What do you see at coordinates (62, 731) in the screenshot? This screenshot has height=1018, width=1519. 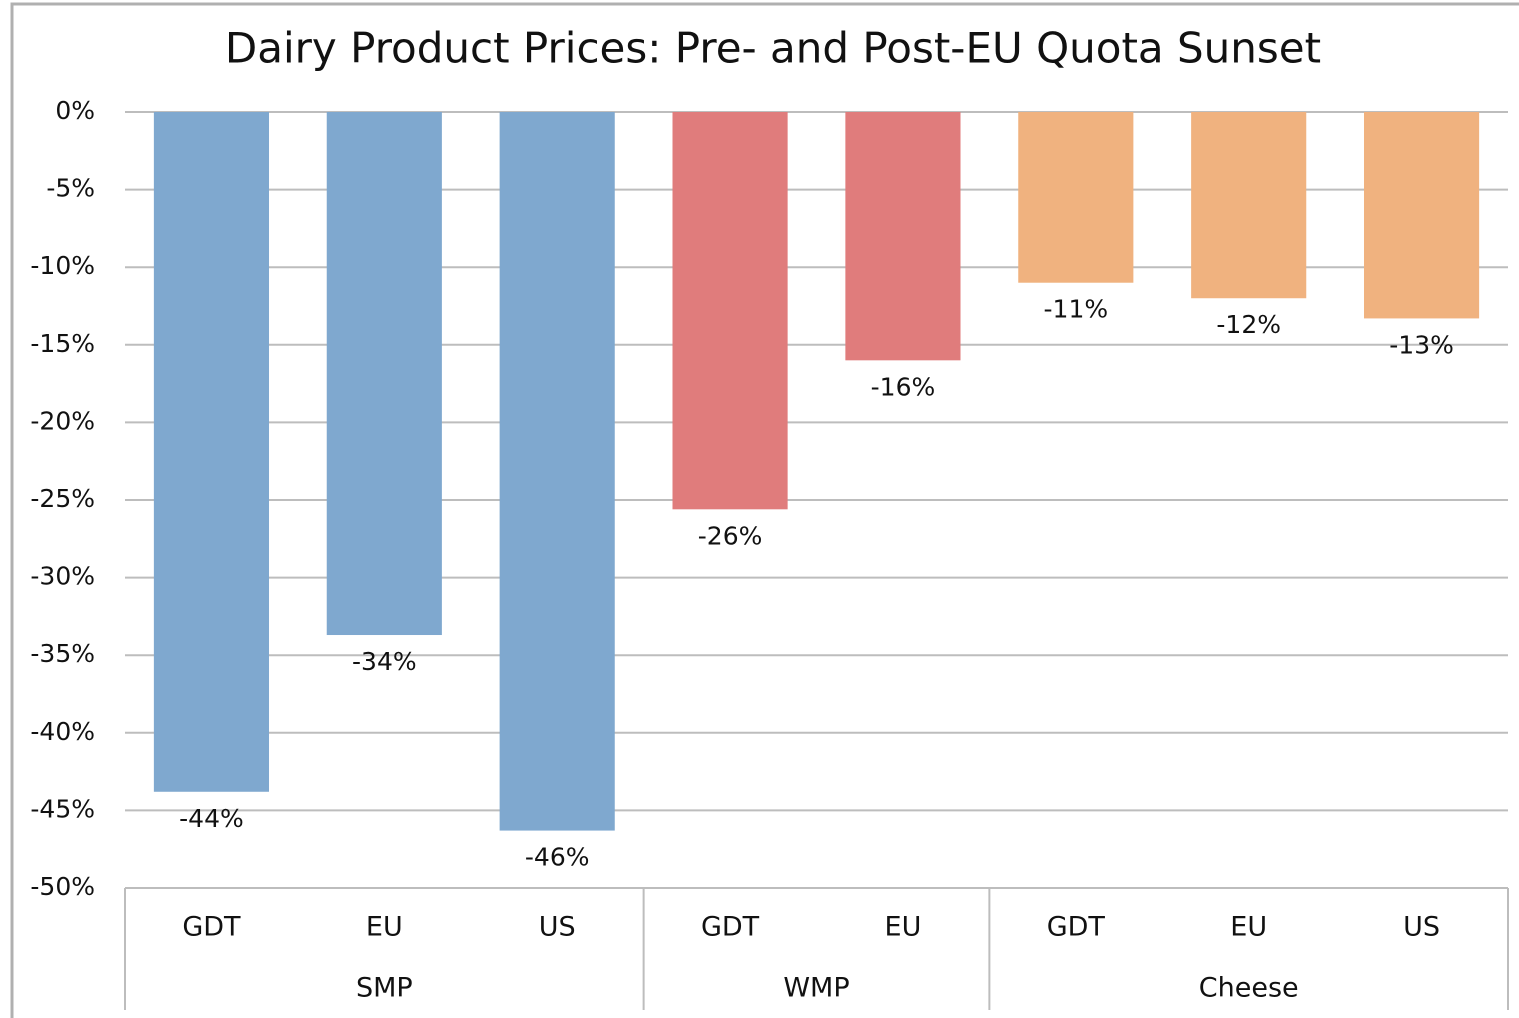 I see `y-tick-label: -40%` at bounding box center [62, 731].